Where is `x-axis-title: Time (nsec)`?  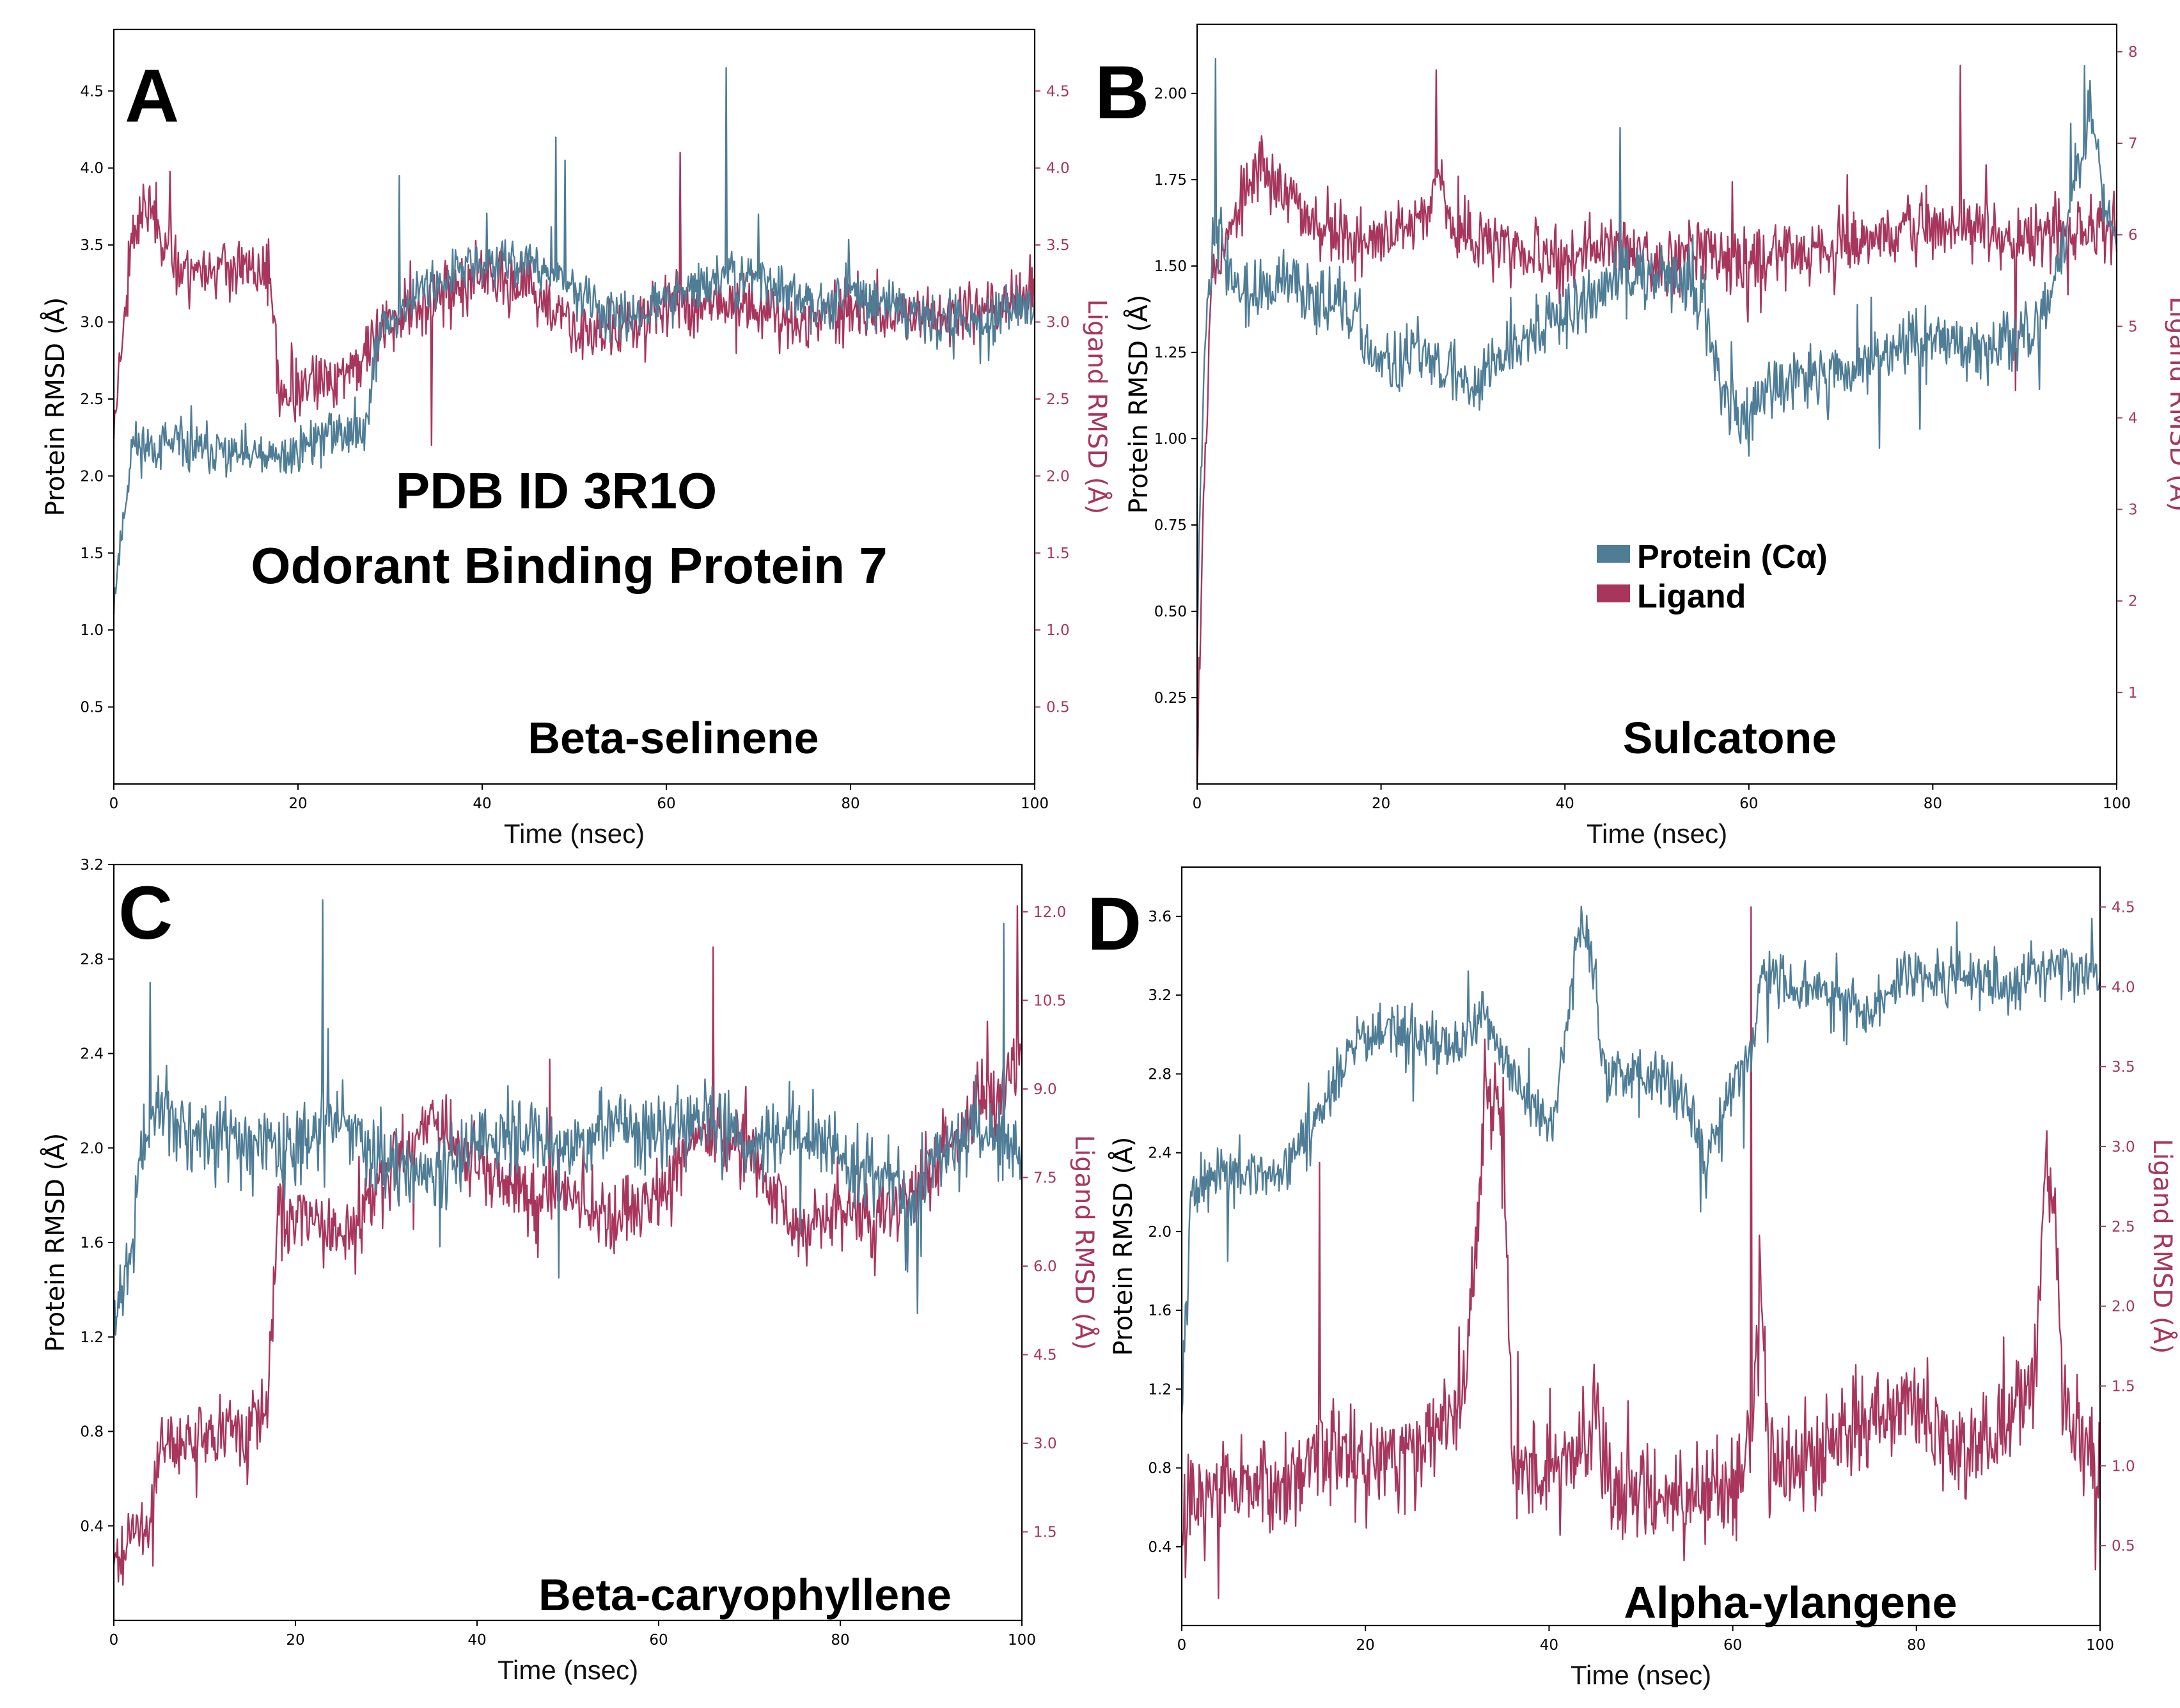 x-axis-title: Time (nsec) is located at coordinates (1657, 834).